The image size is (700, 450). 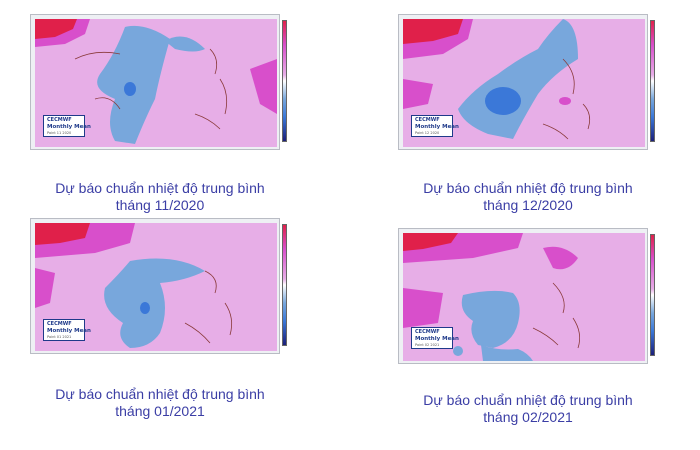 I want to click on map-frame: CECMWF Monthly Mean Point 12 2020, so click(x=523, y=82).